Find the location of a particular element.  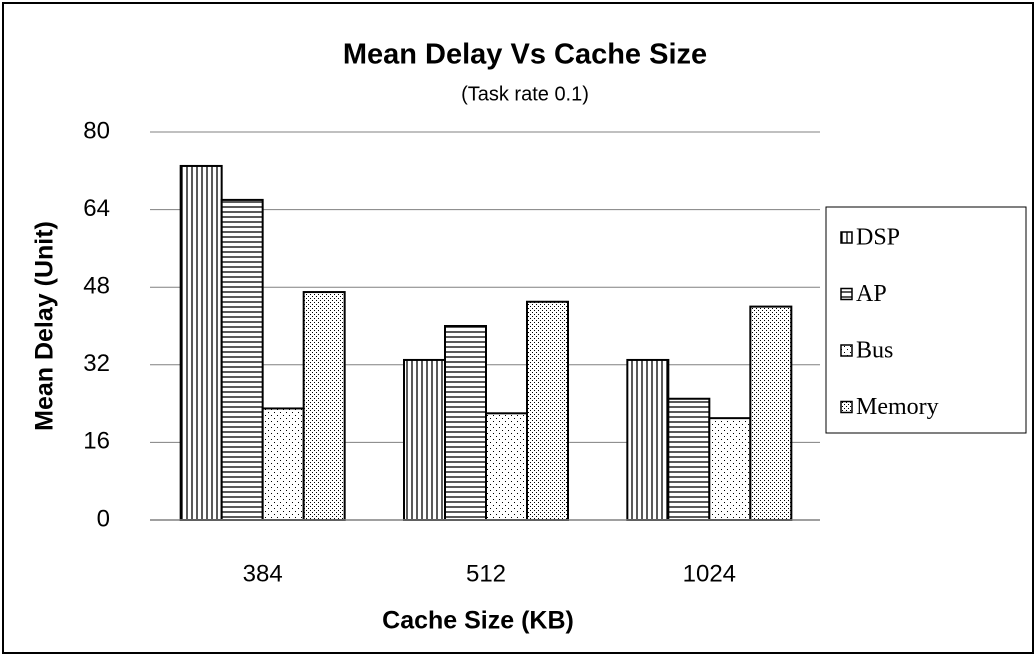

legend-label: Bus is located at coordinates (874, 351).